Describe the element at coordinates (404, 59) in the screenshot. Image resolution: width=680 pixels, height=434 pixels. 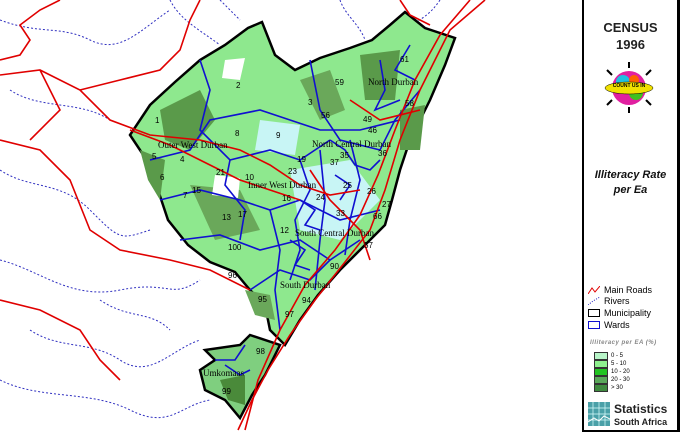
I see `ward-number-label: 61` at that location.